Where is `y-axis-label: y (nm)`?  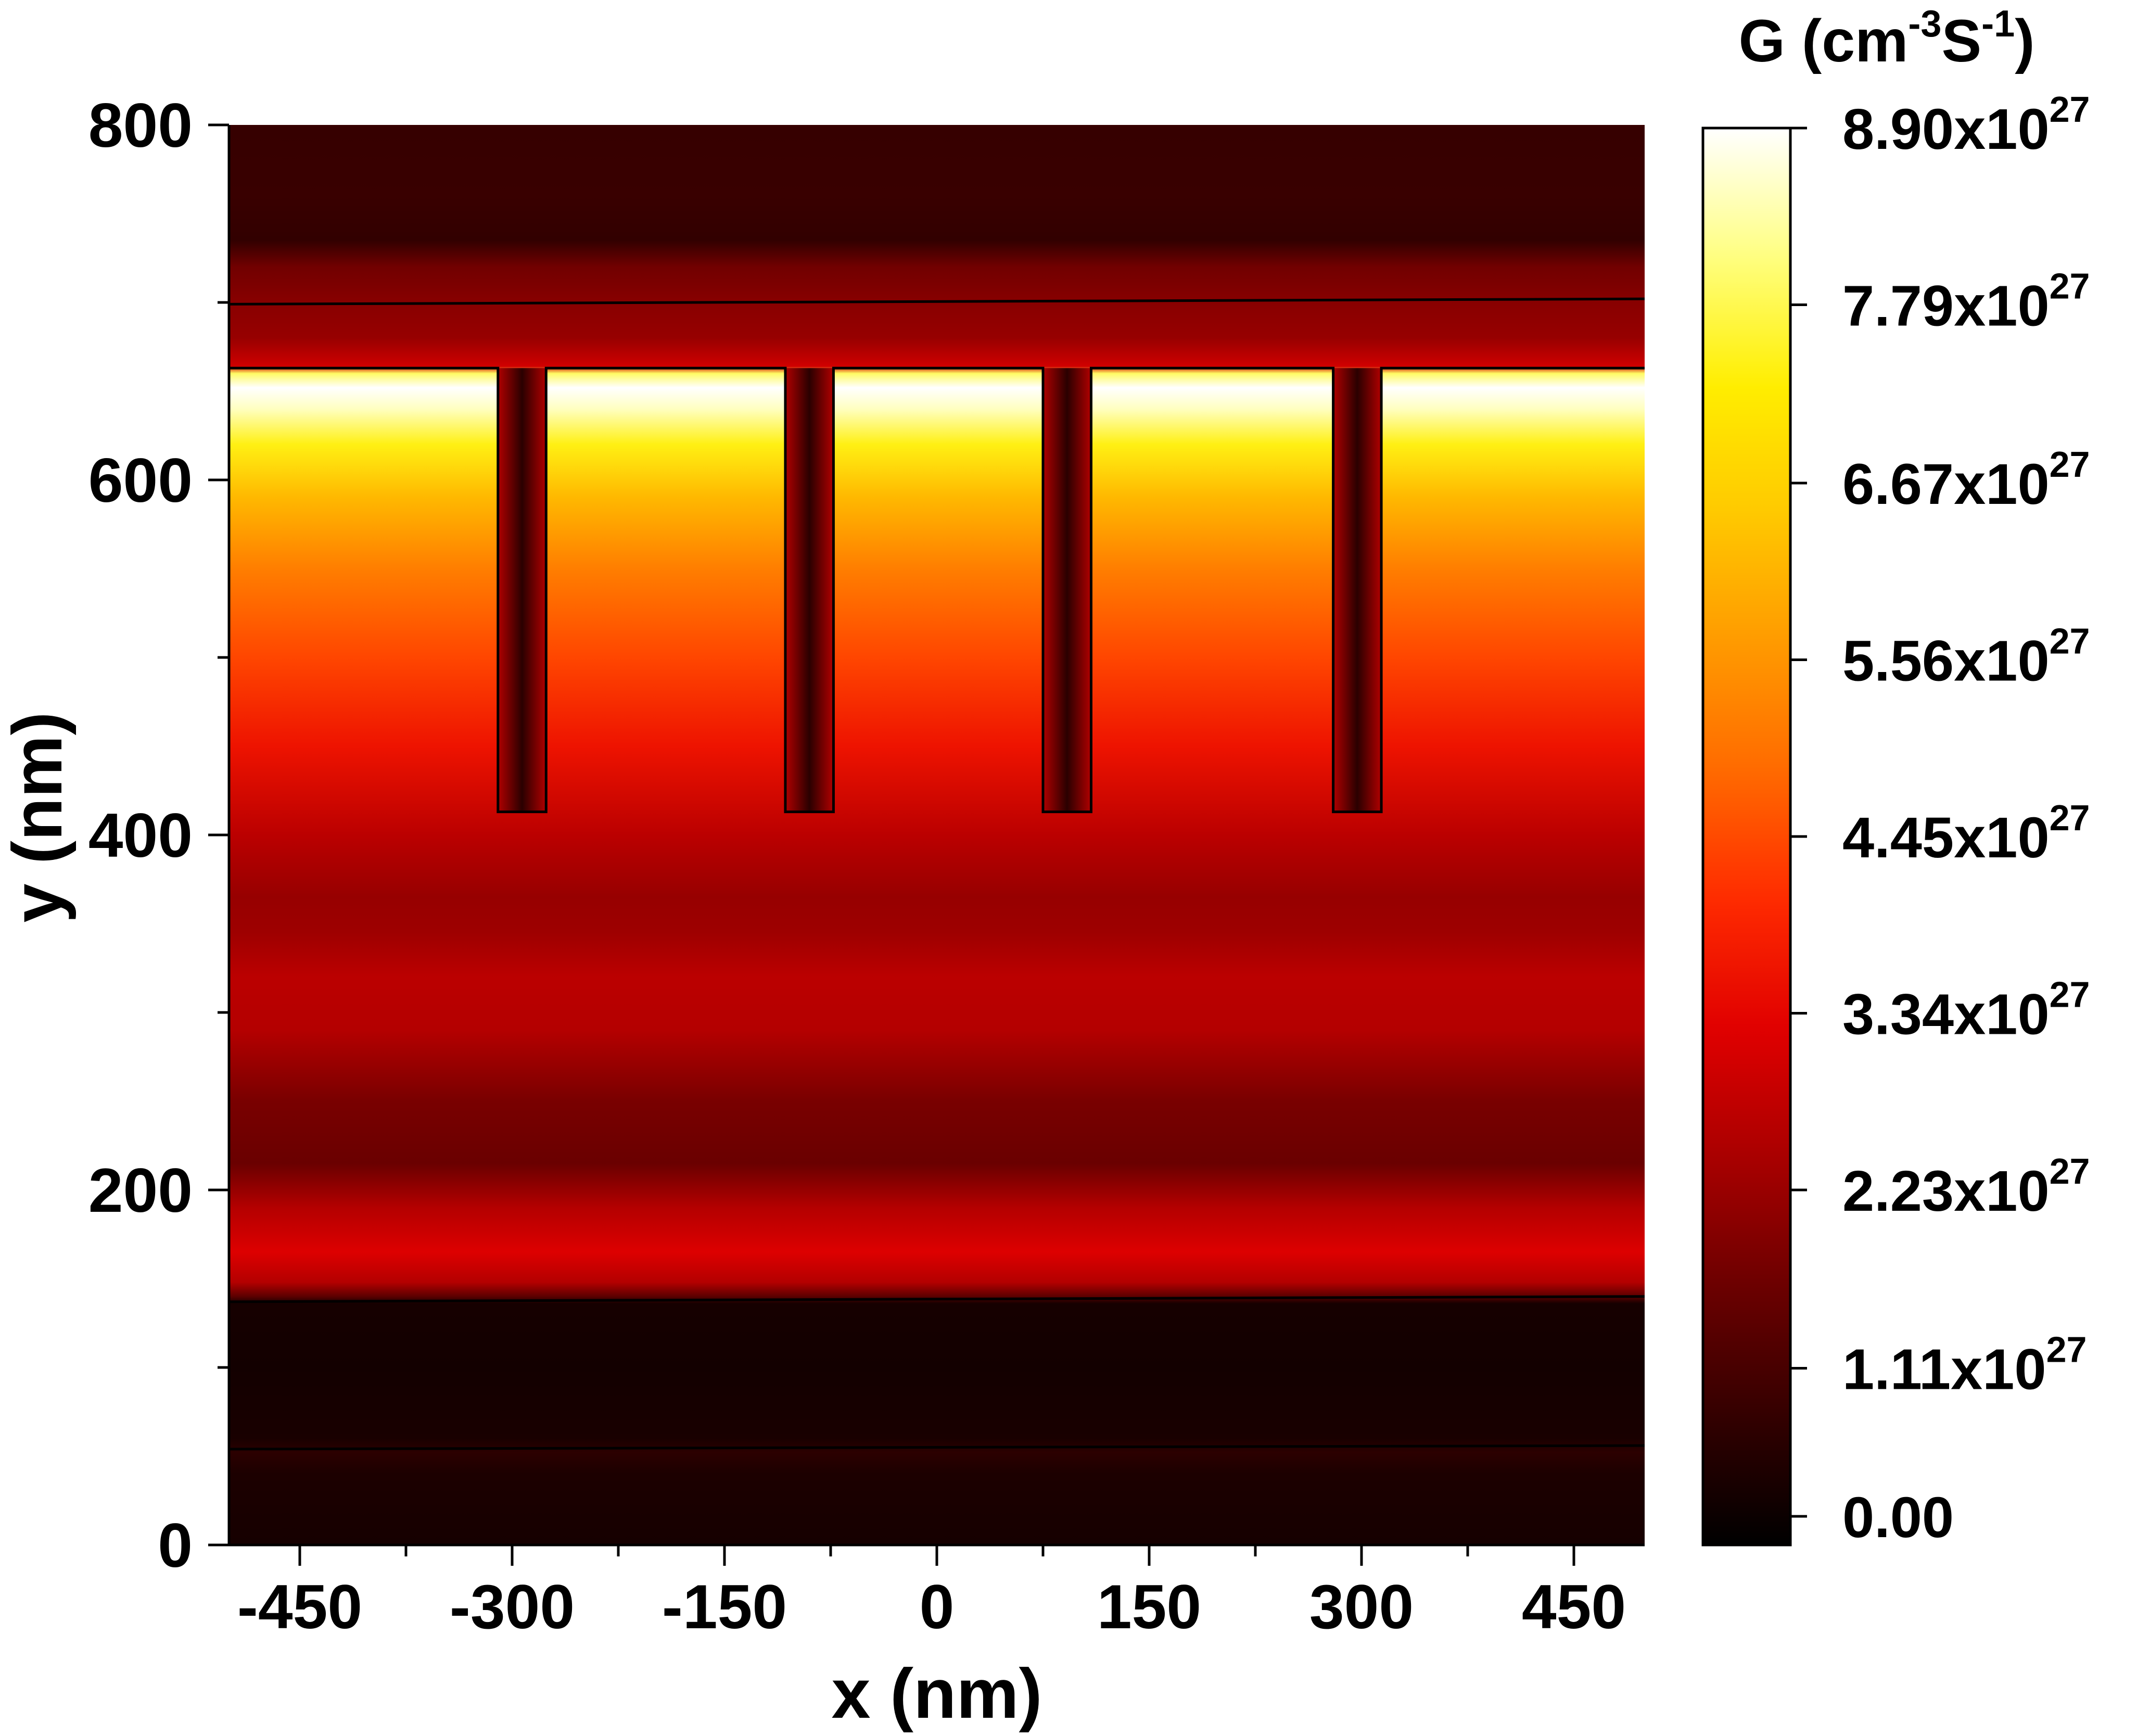
y-axis-label: y (nm) is located at coordinates (38, 817).